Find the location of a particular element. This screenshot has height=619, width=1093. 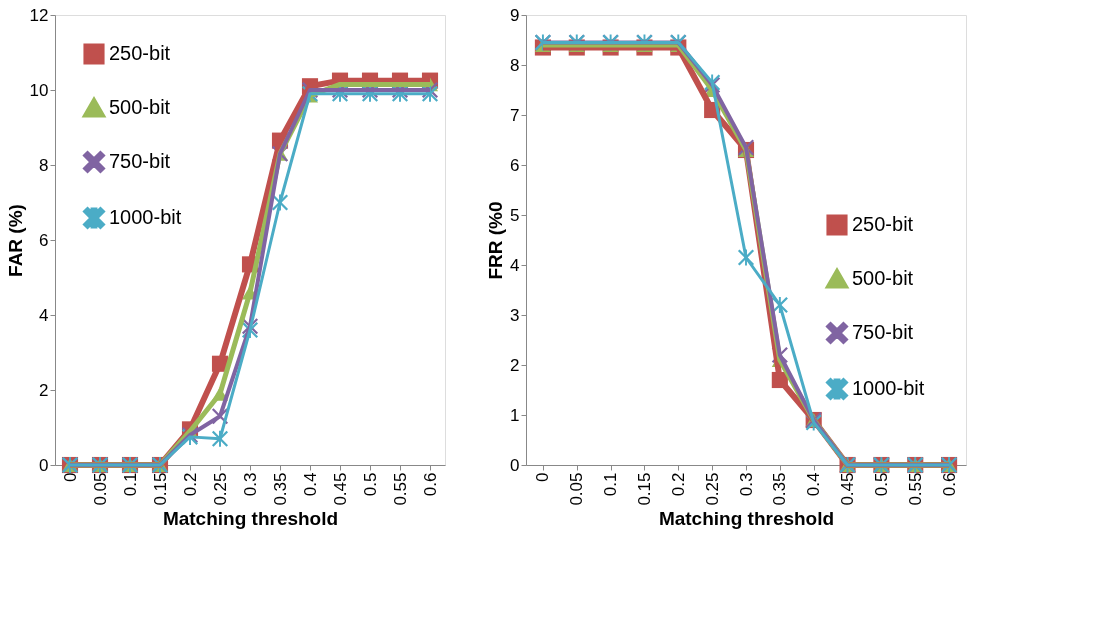

y-tick-label: 7 is located at coordinates (515, 115).